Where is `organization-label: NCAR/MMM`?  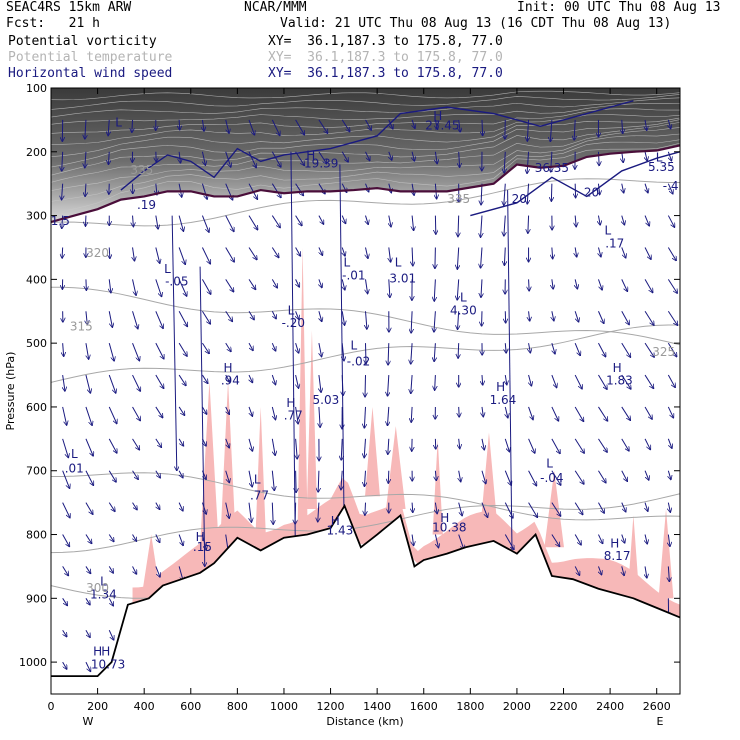 organization-label: NCAR/MMM is located at coordinates (275, 7).